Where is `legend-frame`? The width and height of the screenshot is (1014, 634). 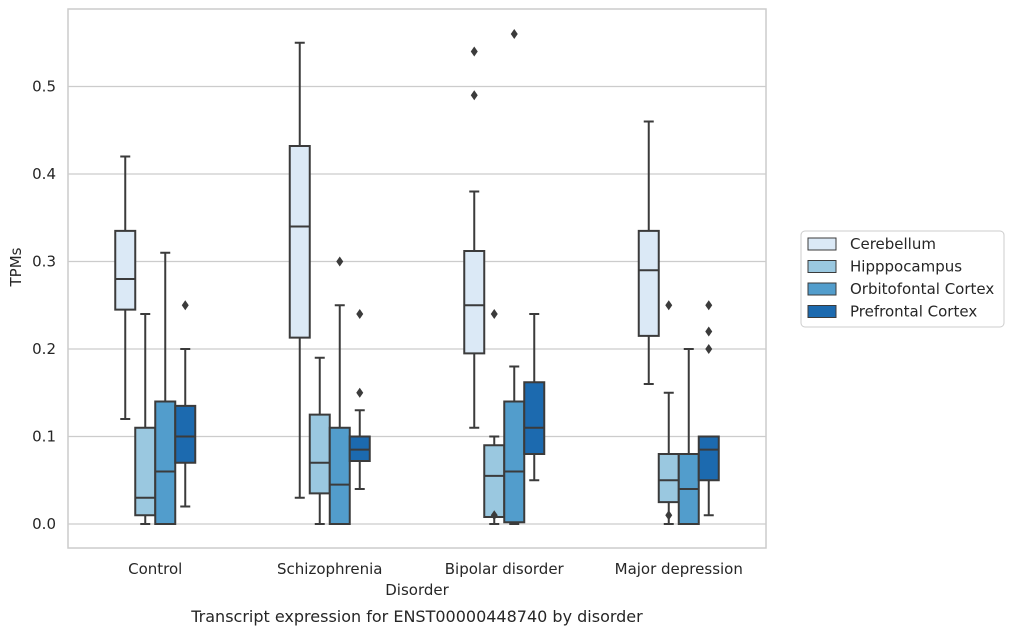
legend-frame is located at coordinates (902, 279).